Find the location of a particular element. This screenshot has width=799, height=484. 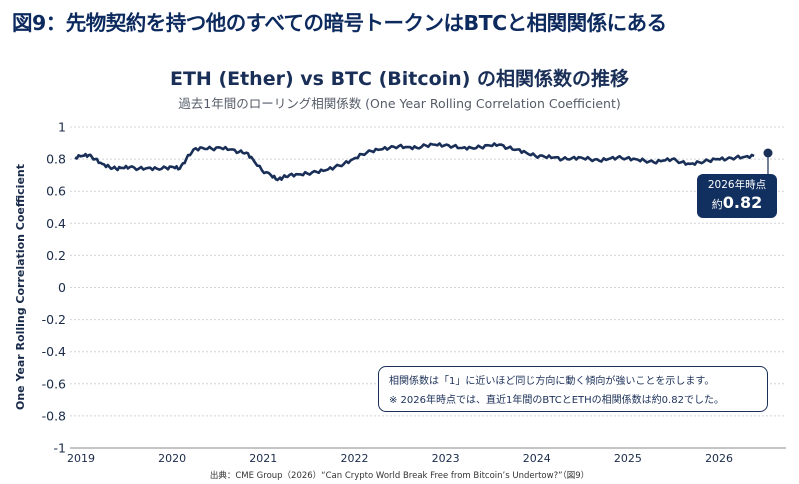

x-tick-label: 2019 is located at coordinates (81, 458).